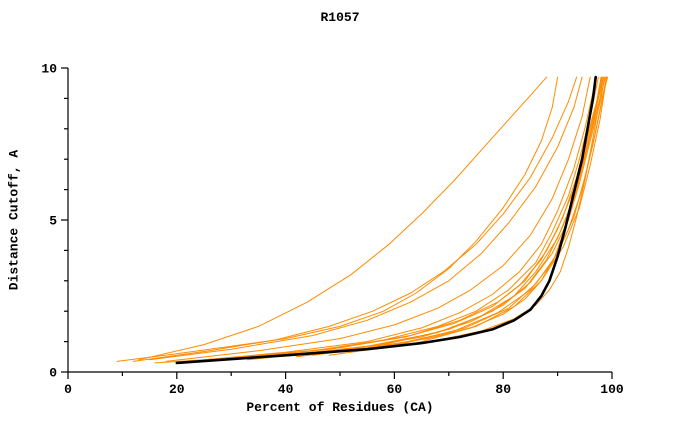 Image resolution: width=680 pixels, height=440 pixels. Describe the element at coordinates (49, 69) in the screenshot. I see `y-tick-label: 10` at that location.